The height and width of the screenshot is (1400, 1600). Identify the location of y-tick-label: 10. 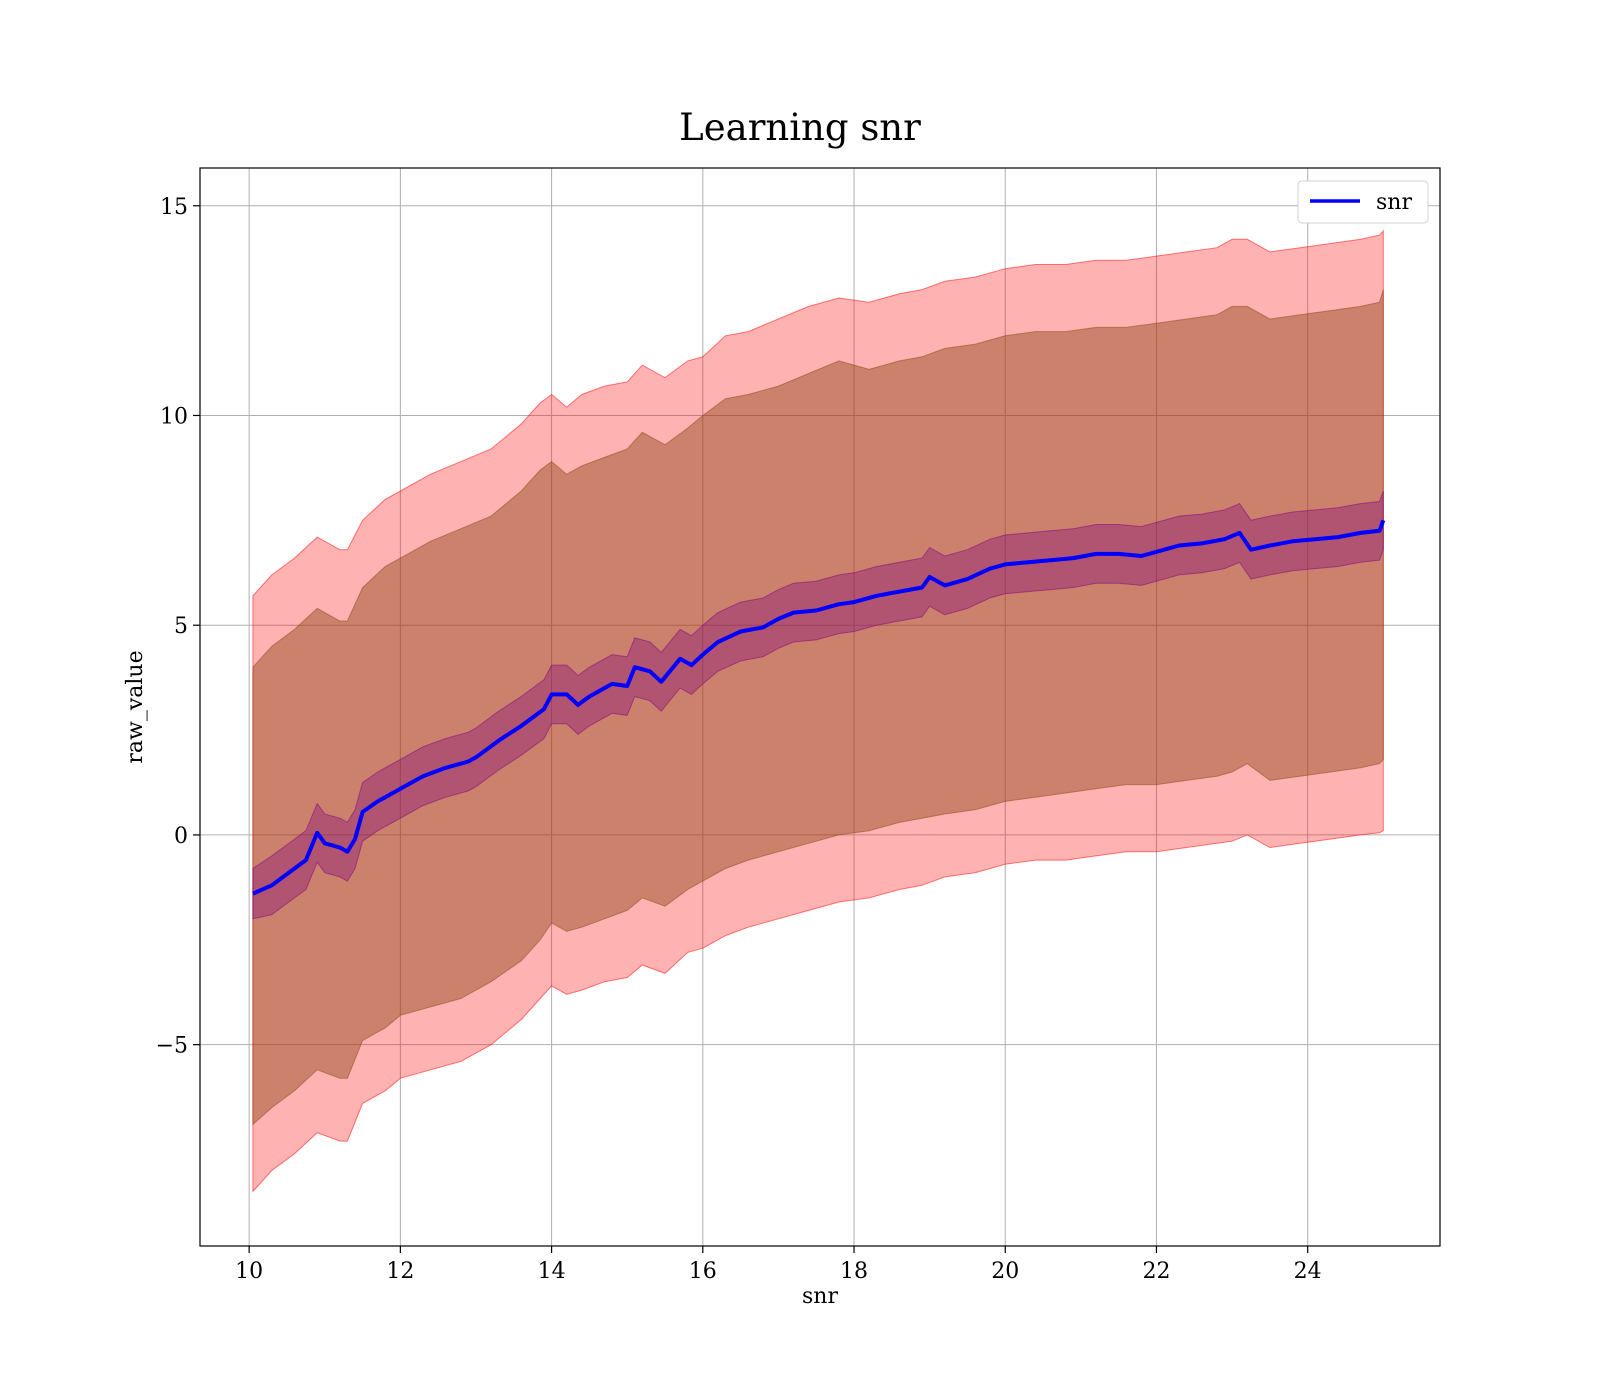
(174, 416).